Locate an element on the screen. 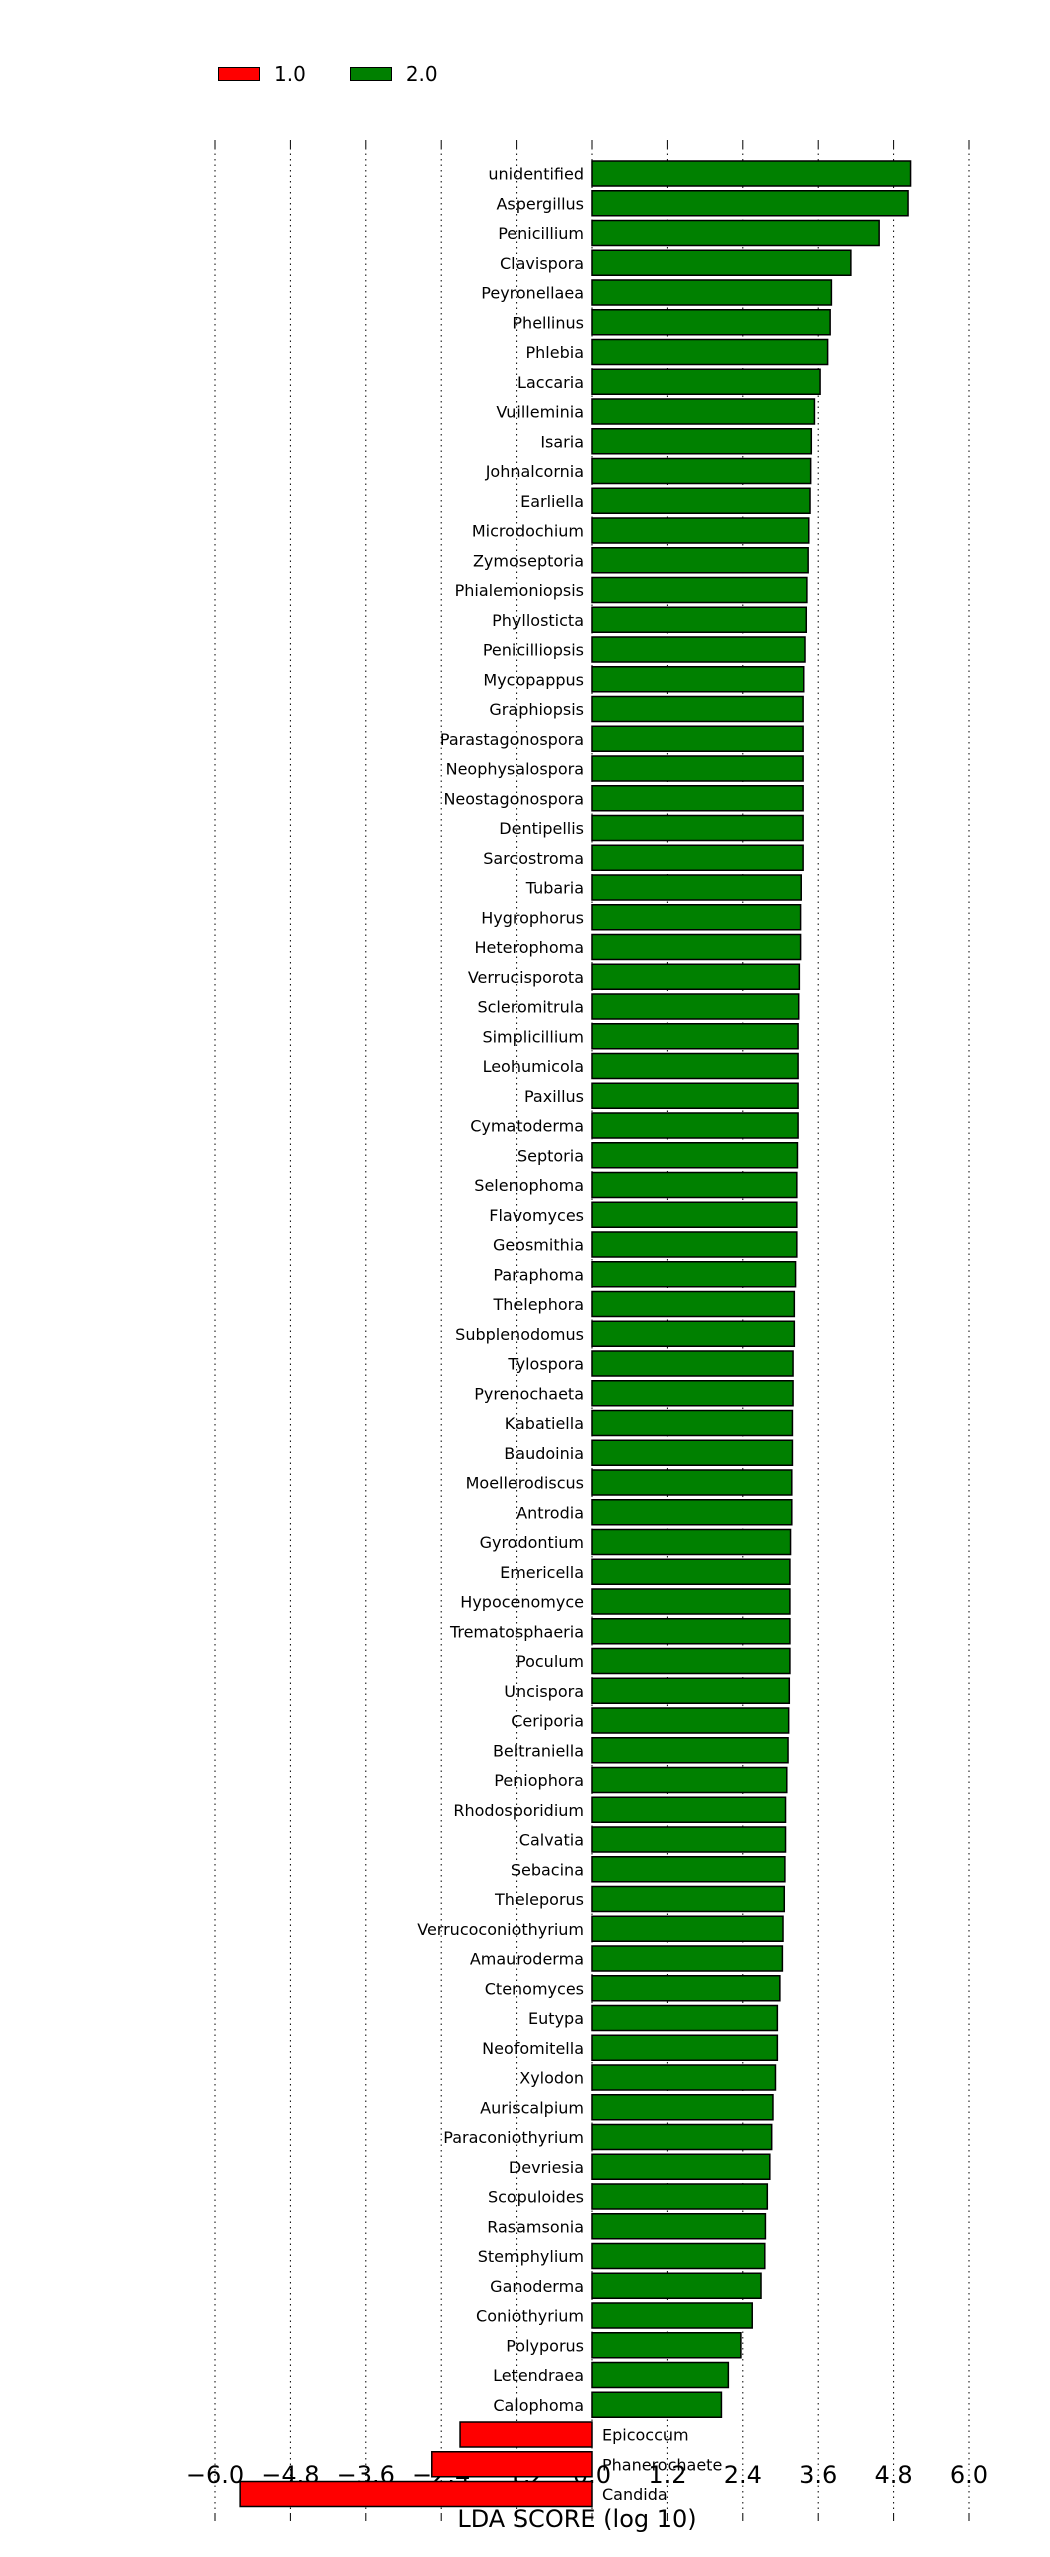 The image size is (1050, 2557). bar-label: Paxillus is located at coordinates (554, 1096).